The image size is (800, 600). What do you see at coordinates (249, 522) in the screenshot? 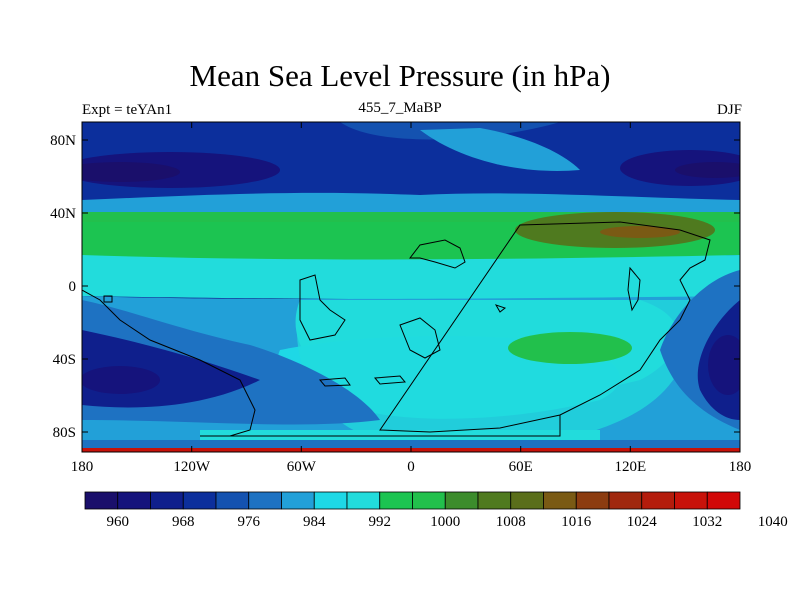
I see `colorbar-label: 976` at bounding box center [249, 522].